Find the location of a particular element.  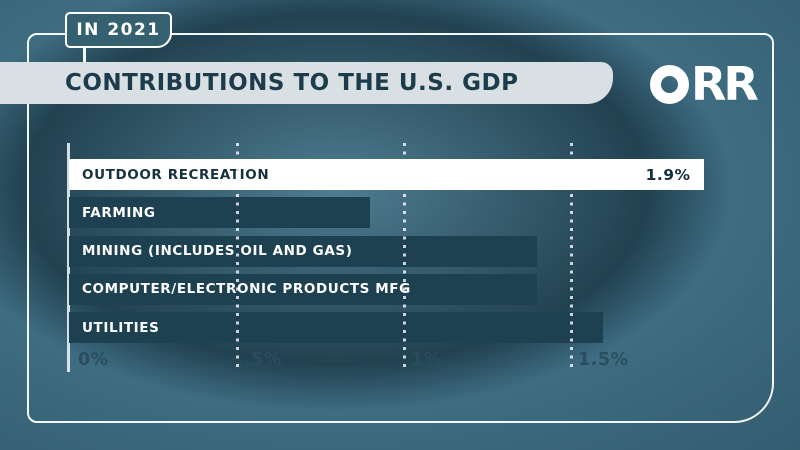

bar-row: COMPUTER/ELECTRONIC PRODUCTS MFG is located at coordinates (303, 289).